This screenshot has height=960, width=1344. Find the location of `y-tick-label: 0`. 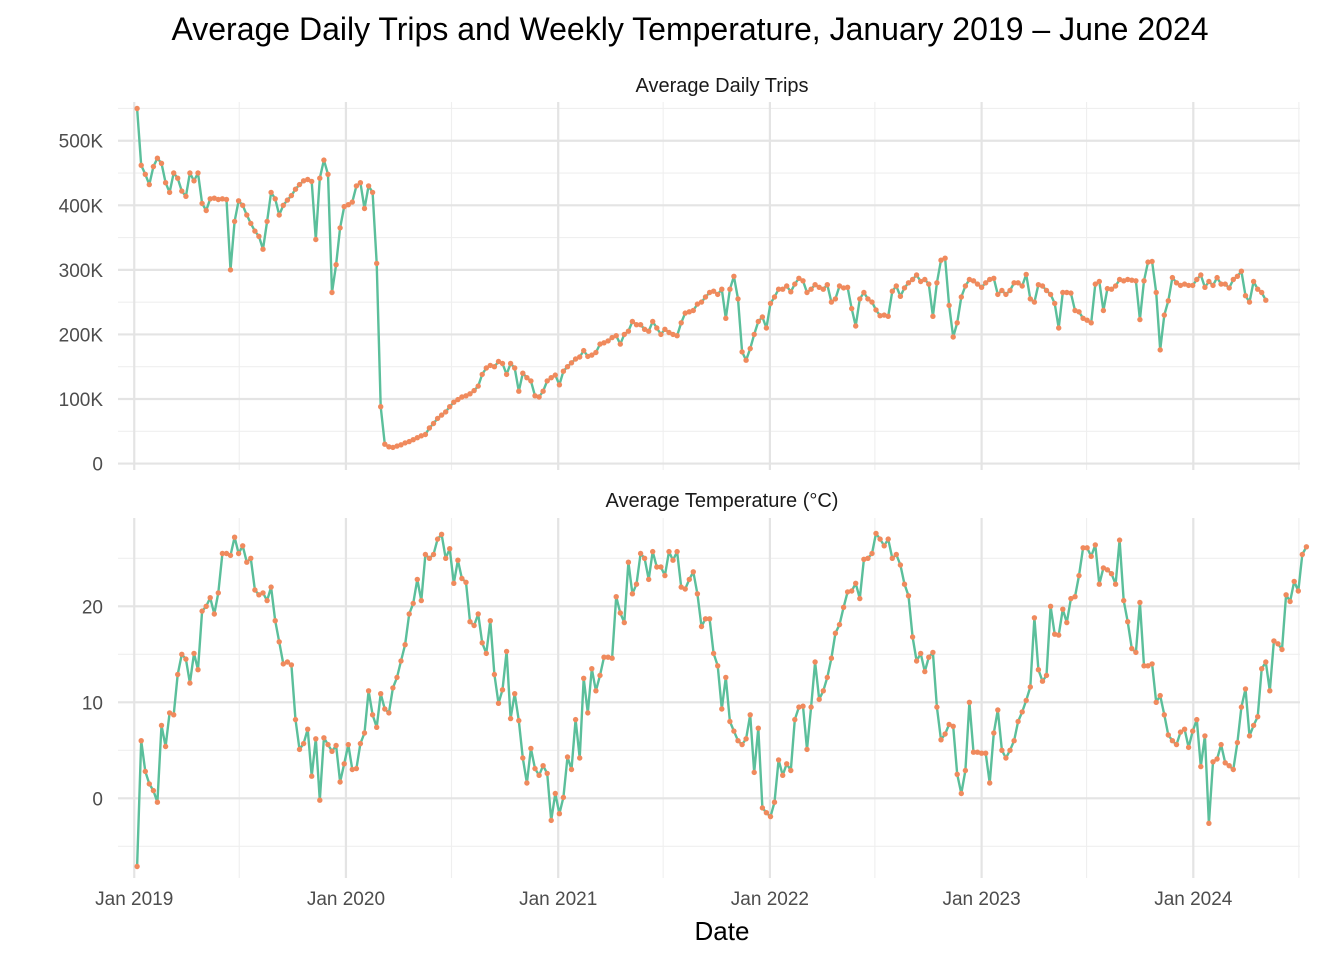

y-tick-label: 0 is located at coordinates (97, 799).